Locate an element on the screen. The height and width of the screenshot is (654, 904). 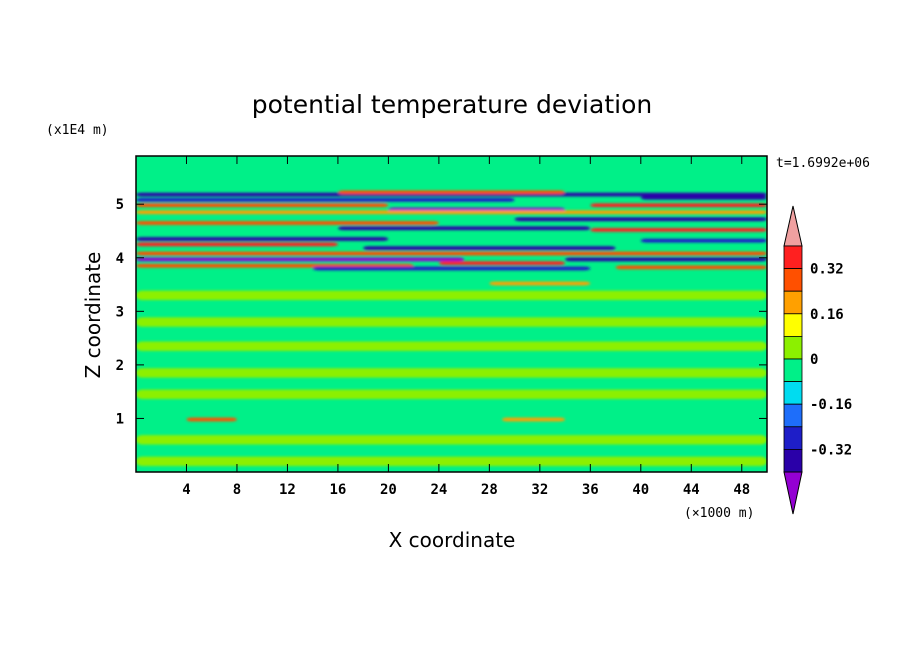
y-tick-label: 1 is located at coordinates (120, 419).